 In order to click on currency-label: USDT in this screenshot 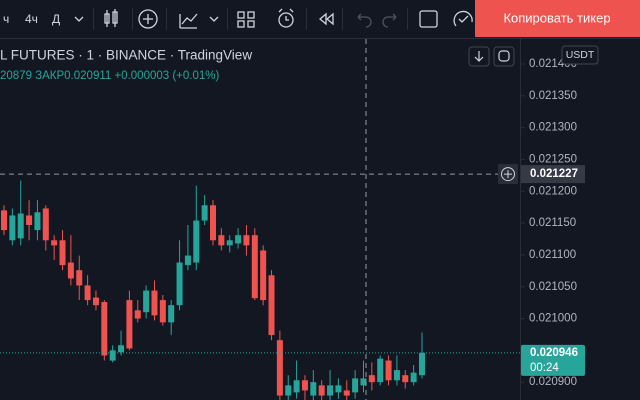, I will do `click(580, 55)`.